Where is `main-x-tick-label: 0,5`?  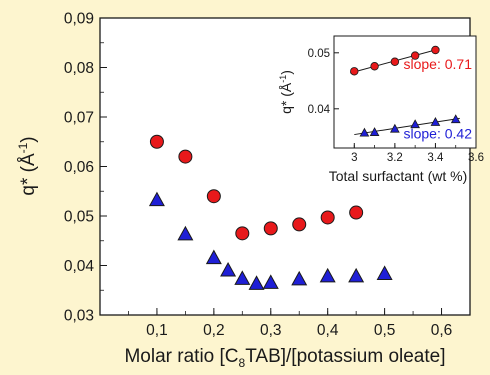
main-x-tick-label: 0,5 is located at coordinates (385, 330).